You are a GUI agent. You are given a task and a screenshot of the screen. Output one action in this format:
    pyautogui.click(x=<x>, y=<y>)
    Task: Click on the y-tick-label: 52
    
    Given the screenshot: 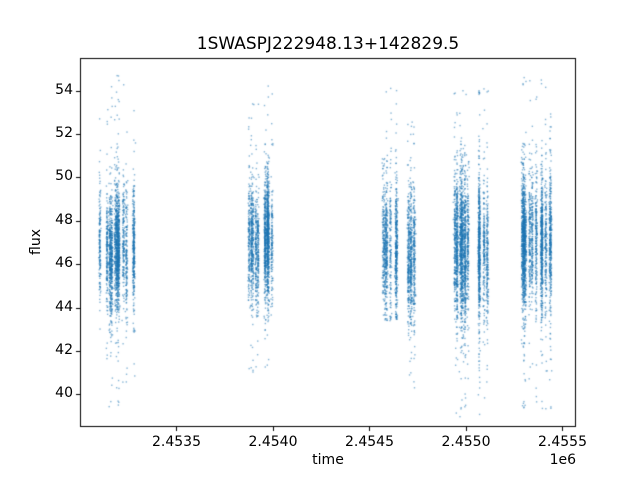 What is the action you would take?
    pyautogui.click(x=64, y=132)
    